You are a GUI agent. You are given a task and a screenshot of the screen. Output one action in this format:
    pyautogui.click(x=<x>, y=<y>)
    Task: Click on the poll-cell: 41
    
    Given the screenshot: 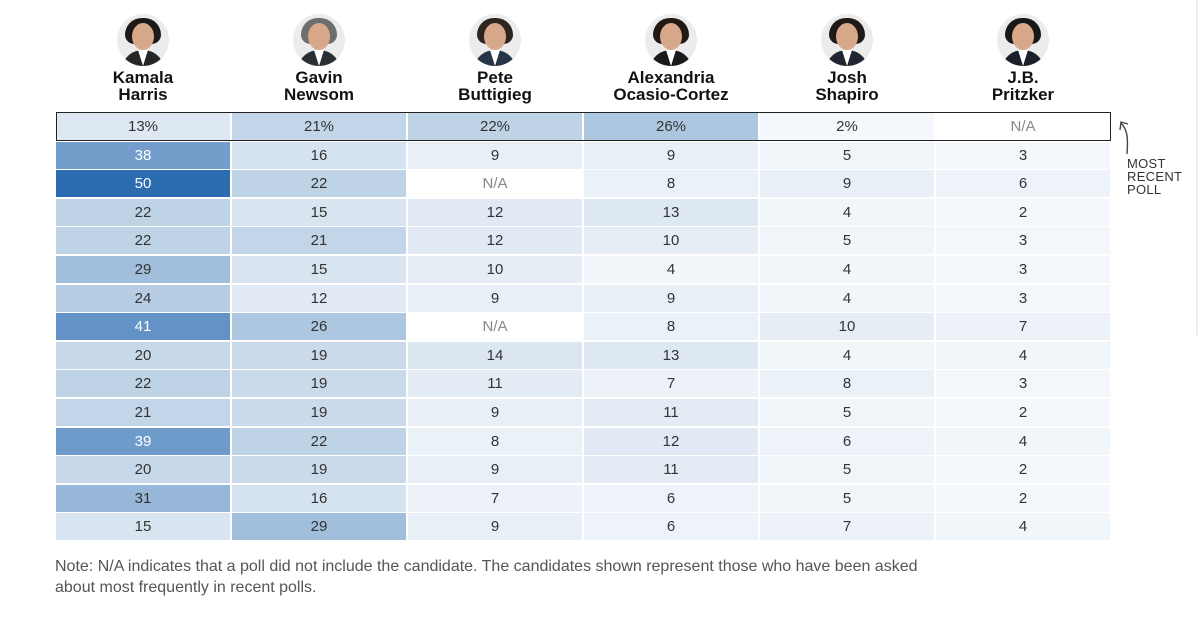 What is the action you would take?
    pyautogui.click(x=143, y=327)
    